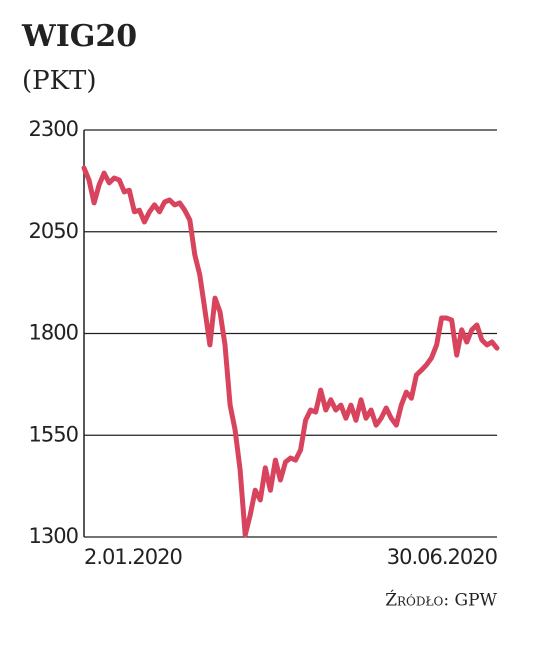  I want to click on source: Źródło: GPW, so click(441, 600).